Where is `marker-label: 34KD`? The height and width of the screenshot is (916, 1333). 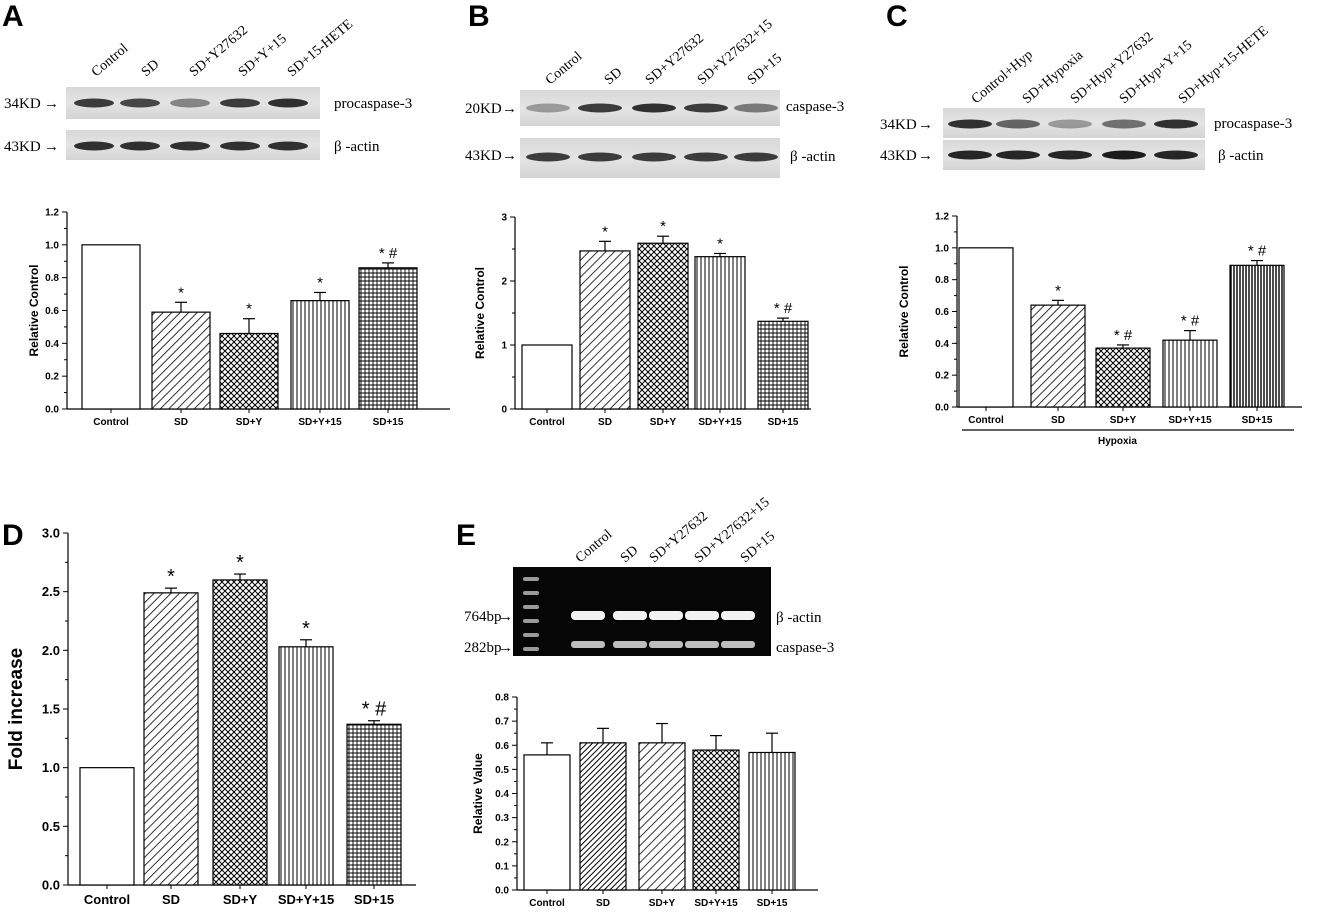
marker-label: 34KD is located at coordinates (898, 125).